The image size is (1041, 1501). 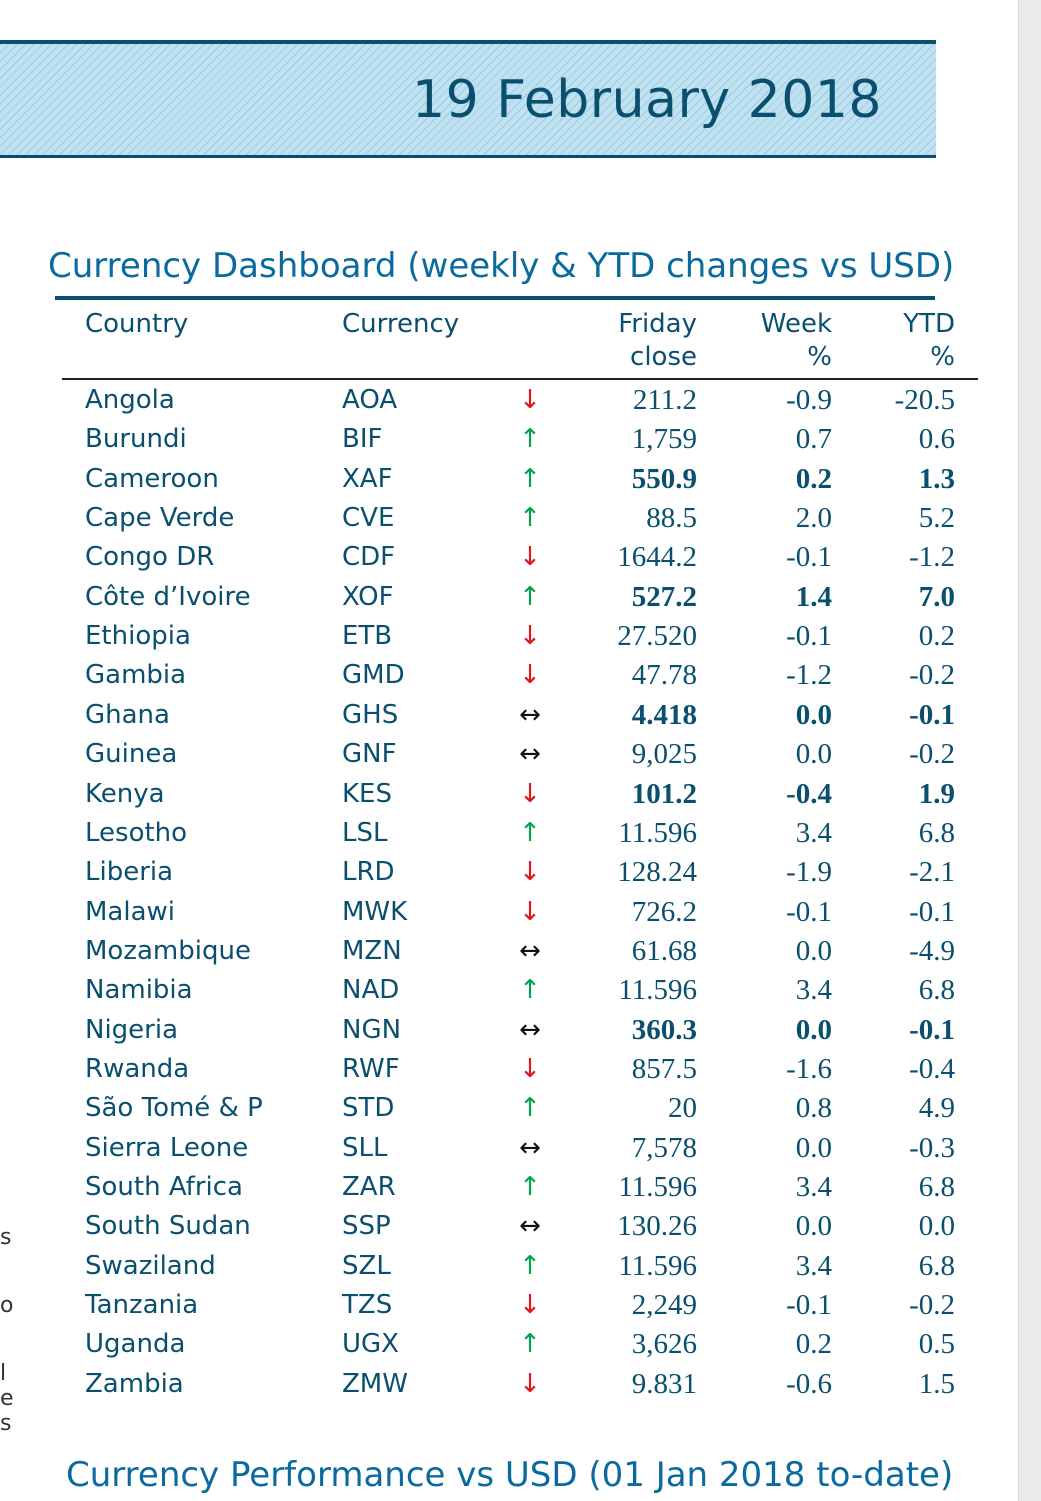 What do you see at coordinates (136, 675) in the screenshot?
I see `country-name: Gambia` at bounding box center [136, 675].